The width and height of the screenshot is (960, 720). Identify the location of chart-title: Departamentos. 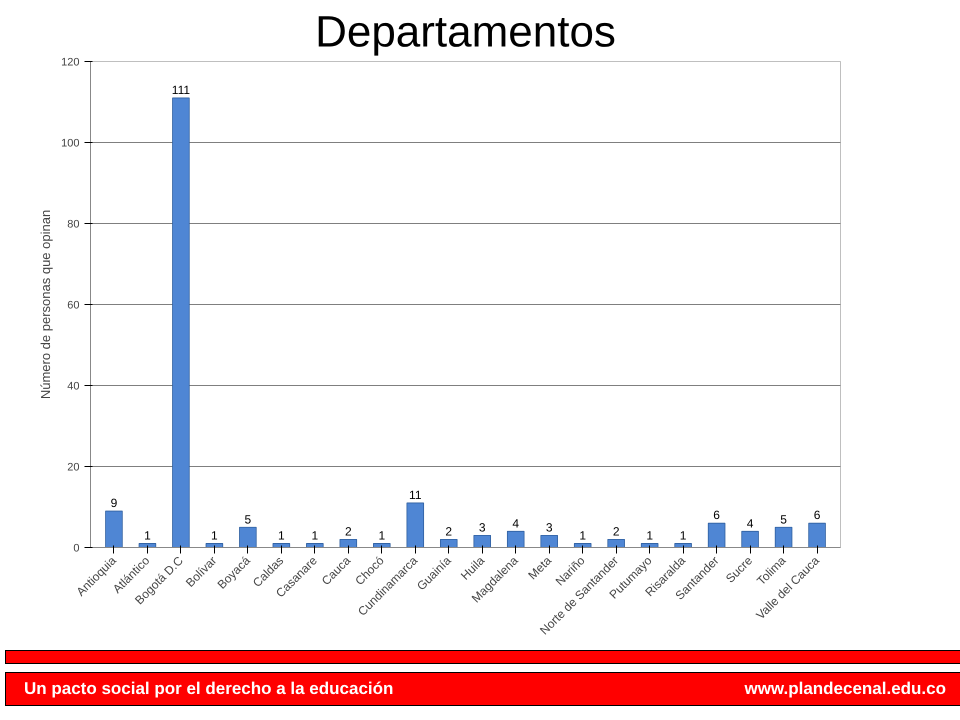
(465, 32).